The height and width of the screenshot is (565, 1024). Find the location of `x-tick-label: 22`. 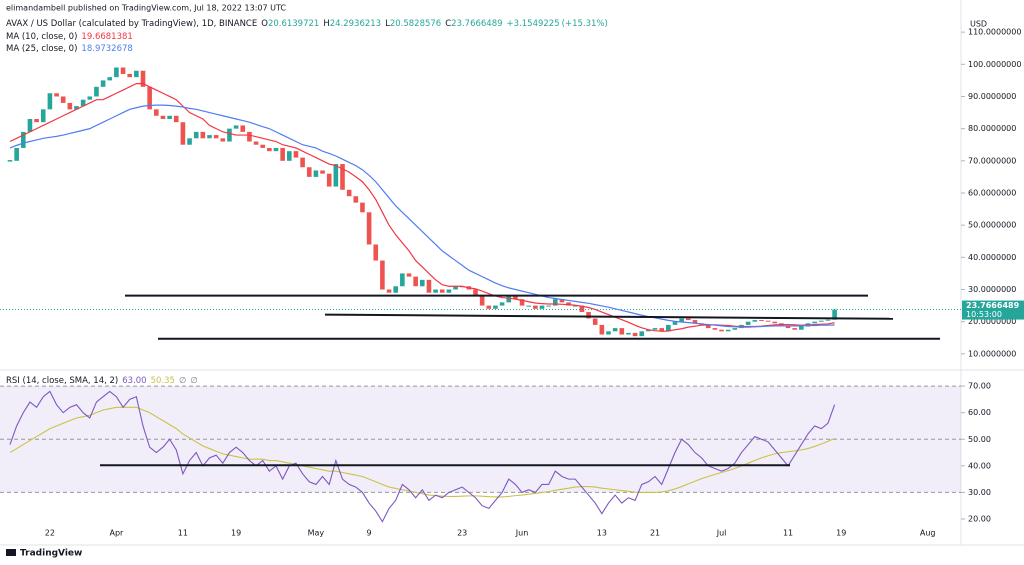

x-tick-label: 22 is located at coordinates (50, 533).